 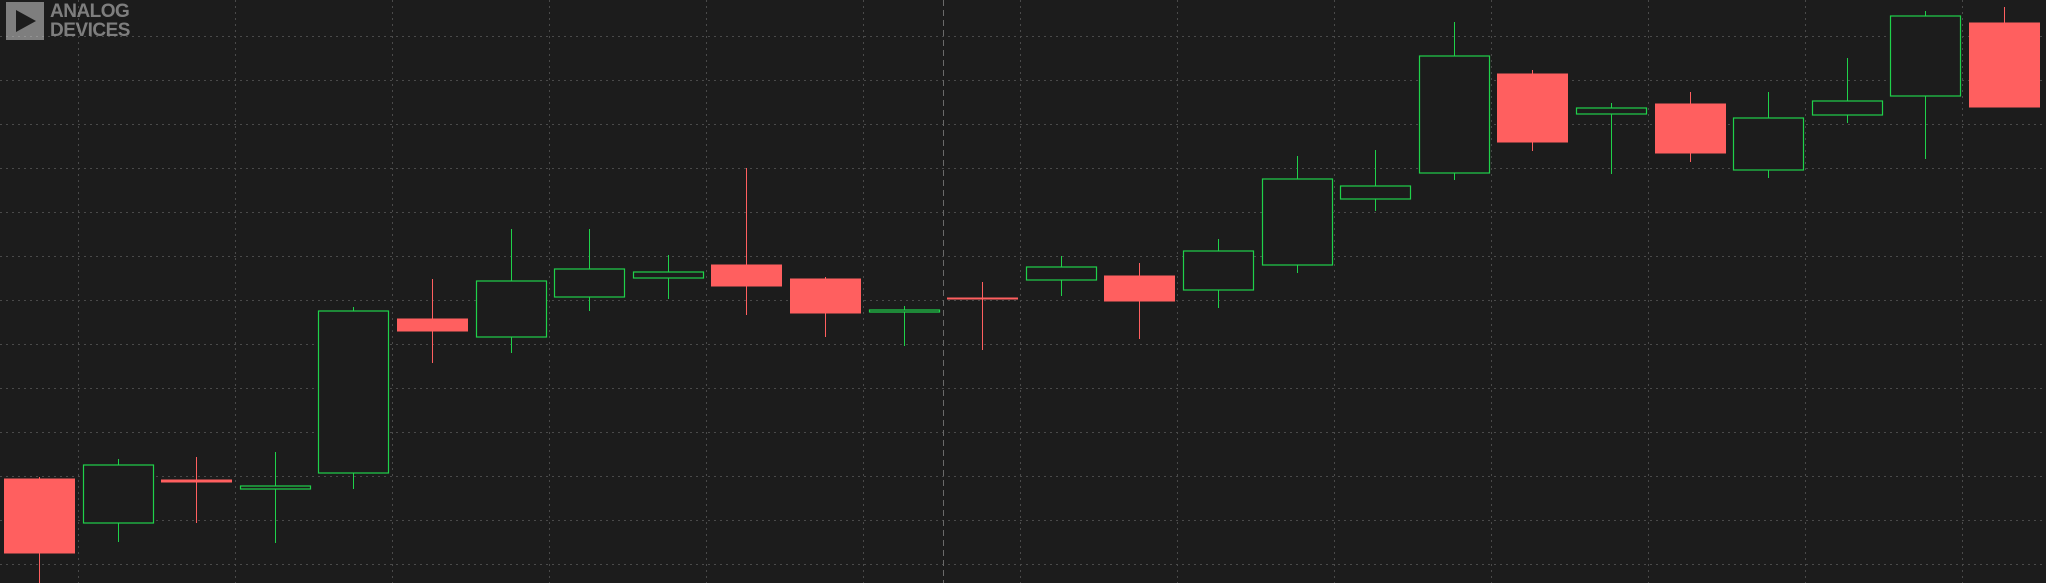 What do you see at coordinates (25, 21) in the screenshot?
I see `analog-devices-triangle-icon` at bounding box center [25, 21].